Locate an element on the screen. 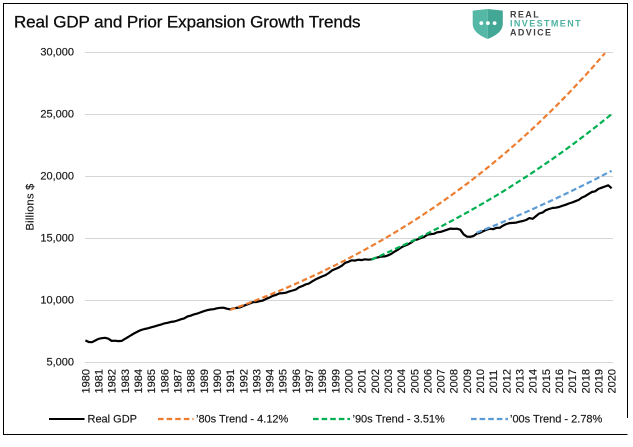  svg-text: 2018 is located at coordinates (586, 381).